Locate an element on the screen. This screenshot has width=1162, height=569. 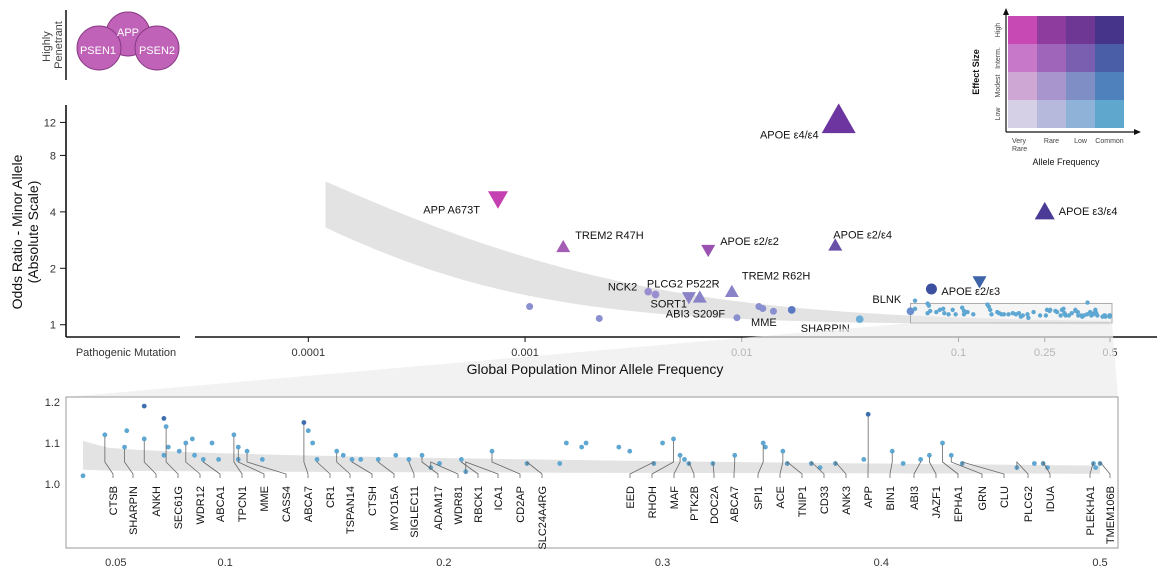
gene-label: PTK2B is located at coordinates (695, 503).